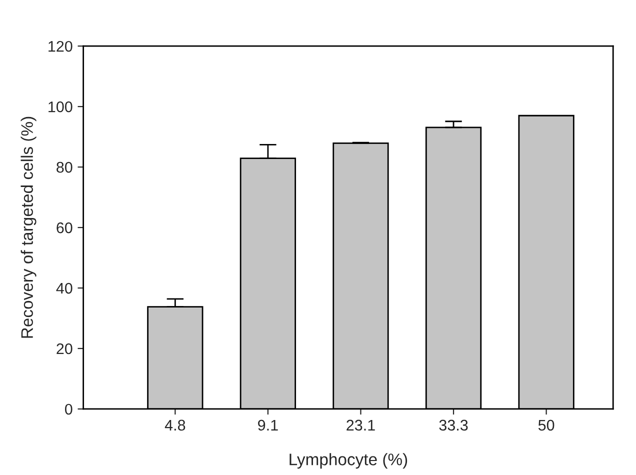 The height and width of the screenshot is (475, 636). What do you see at coordinates (64, 167) in the screenshot?
I see `y-tick-label: 80` at bounding box center [64, 167].